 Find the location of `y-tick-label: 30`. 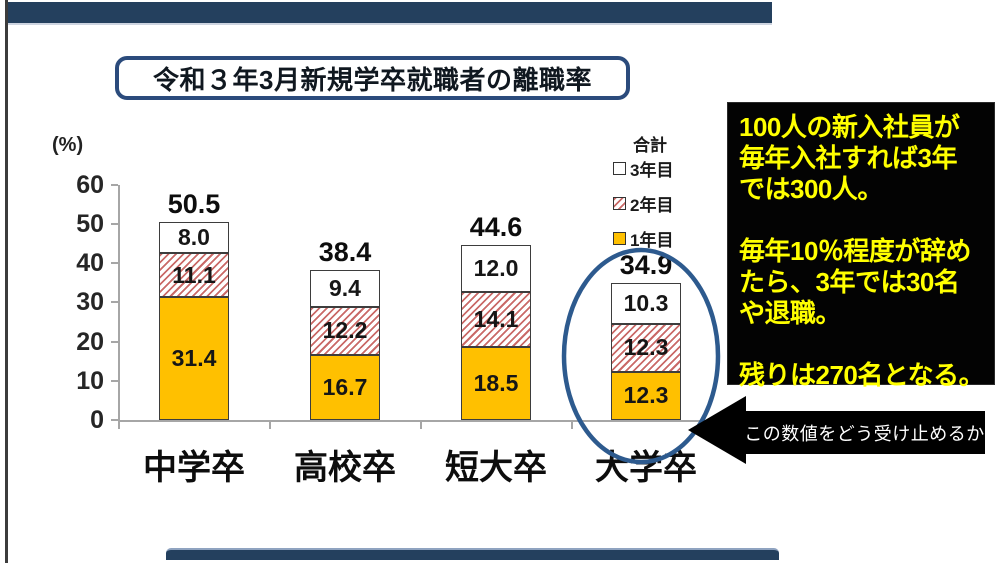

y-tick-label: 30 is located at coordinates (90, 302).